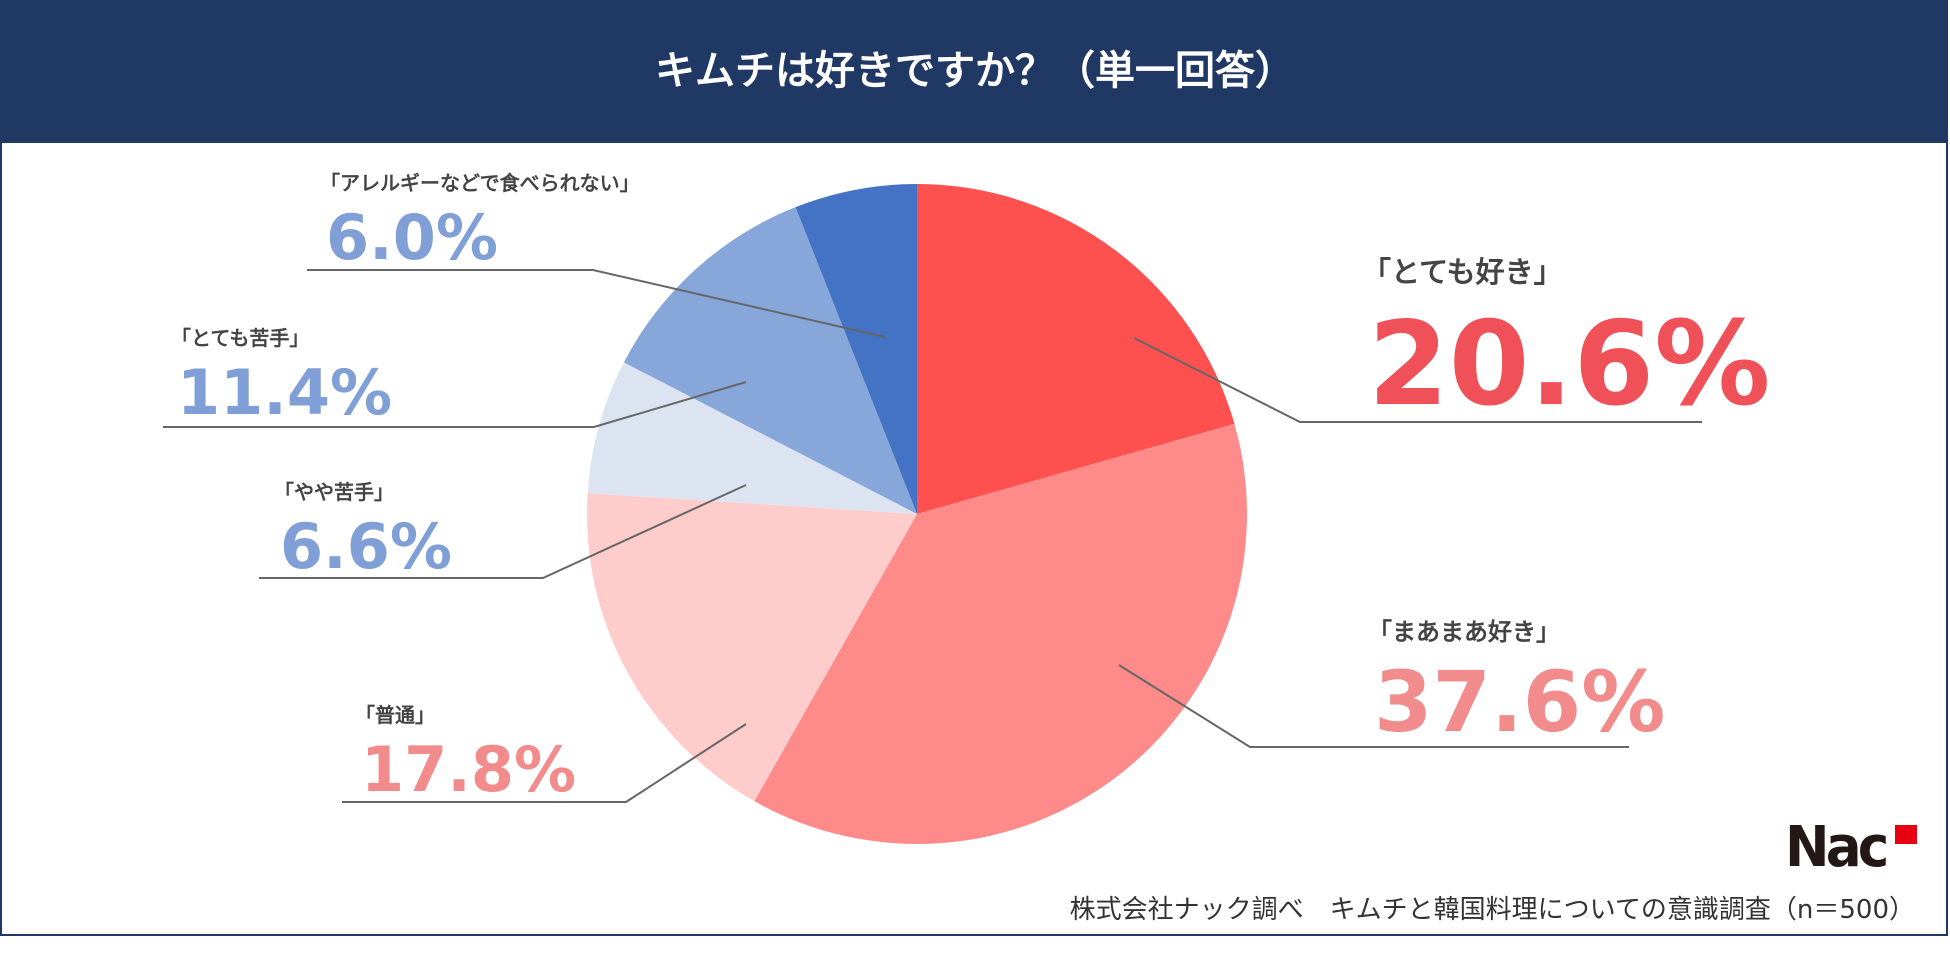  What do you see at coordinates (1835, 847) in the screenshot?
I see `svg-text: Nac` at bounding box center [1835, 847].